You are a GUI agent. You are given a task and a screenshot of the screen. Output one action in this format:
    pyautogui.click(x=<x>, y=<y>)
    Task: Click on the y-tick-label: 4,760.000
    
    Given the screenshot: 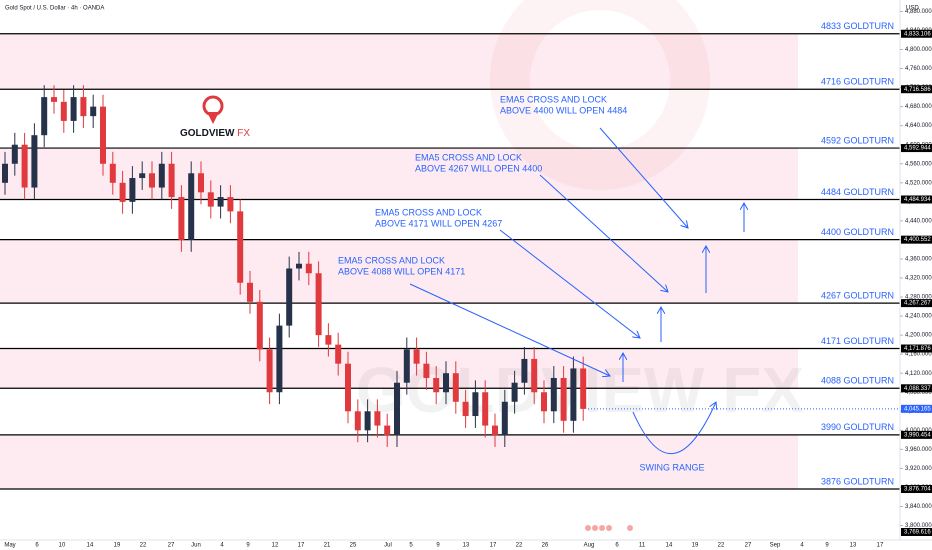 What is the action you would take?
    pyautogui.click(x=918, y=69)
    